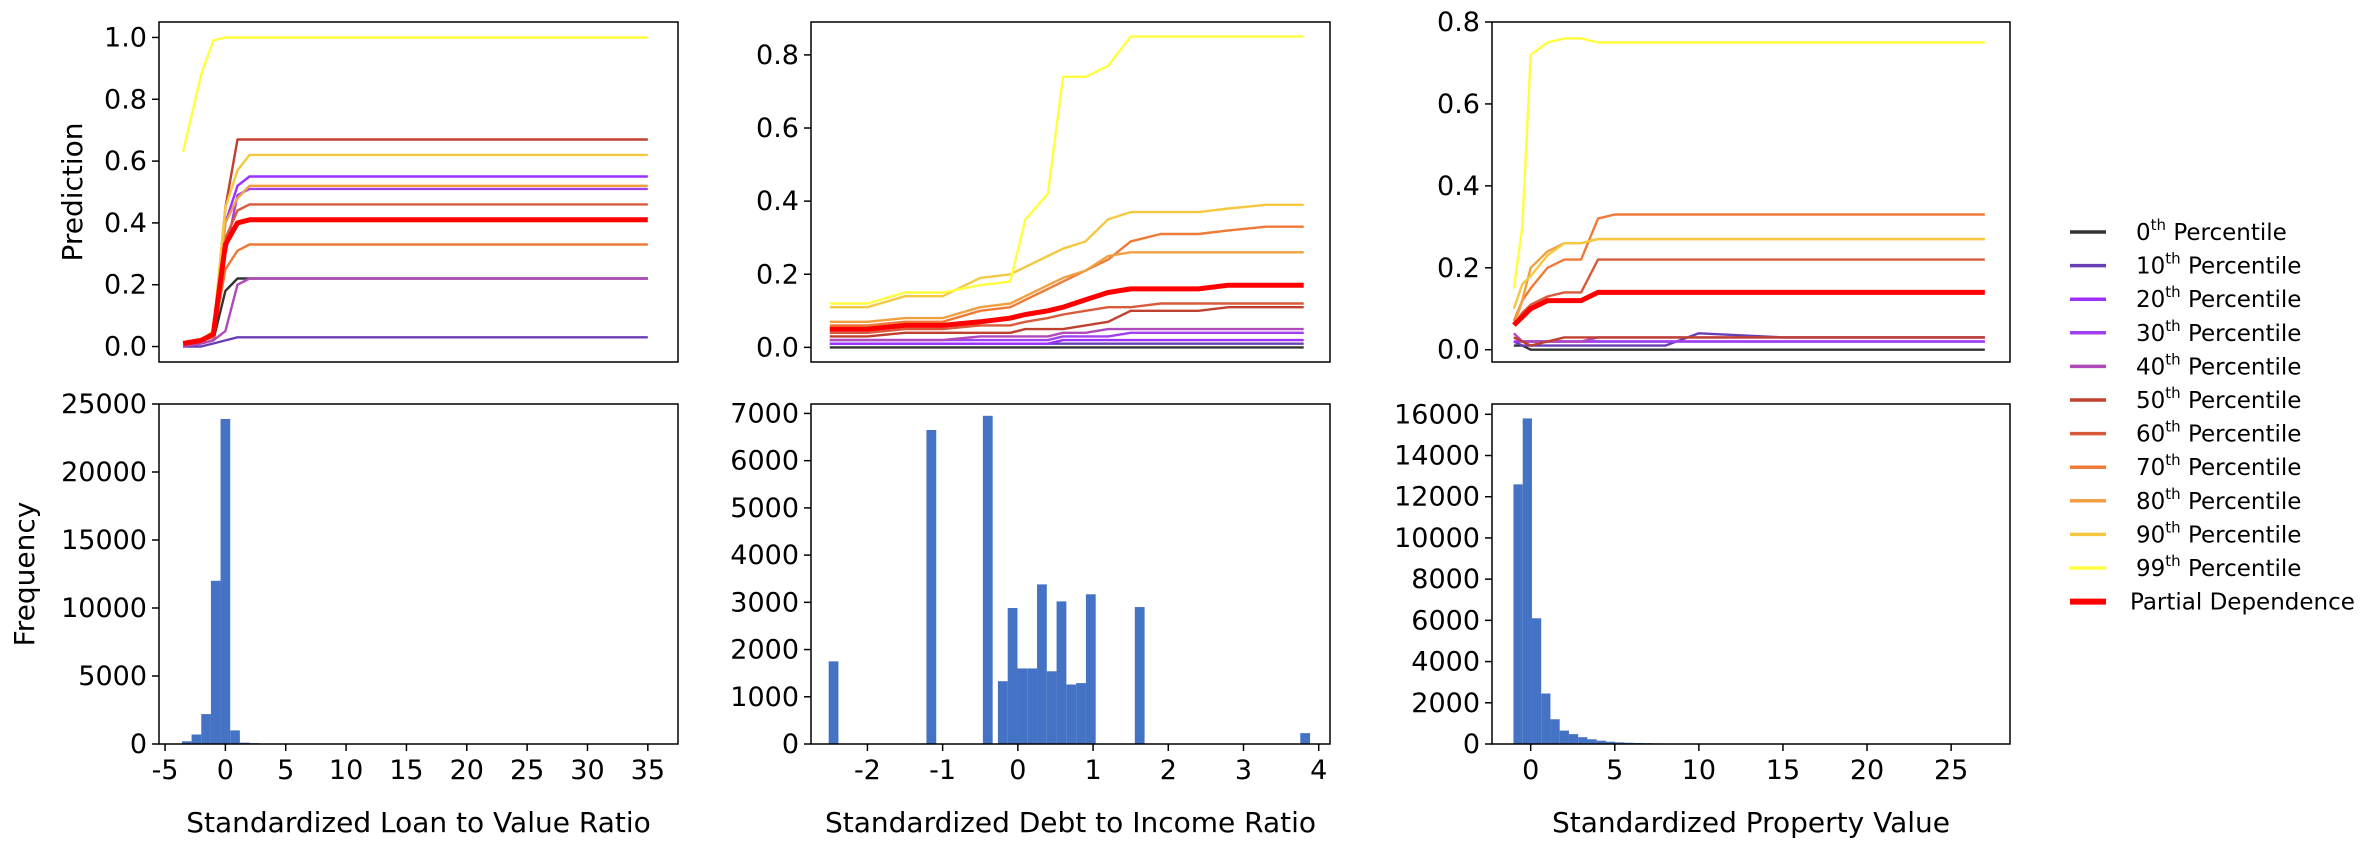  What do you see at coordinates (125, 37) in the screenshot?
I see `y-tick-label: 1.0` at bounding box center [125, 37].